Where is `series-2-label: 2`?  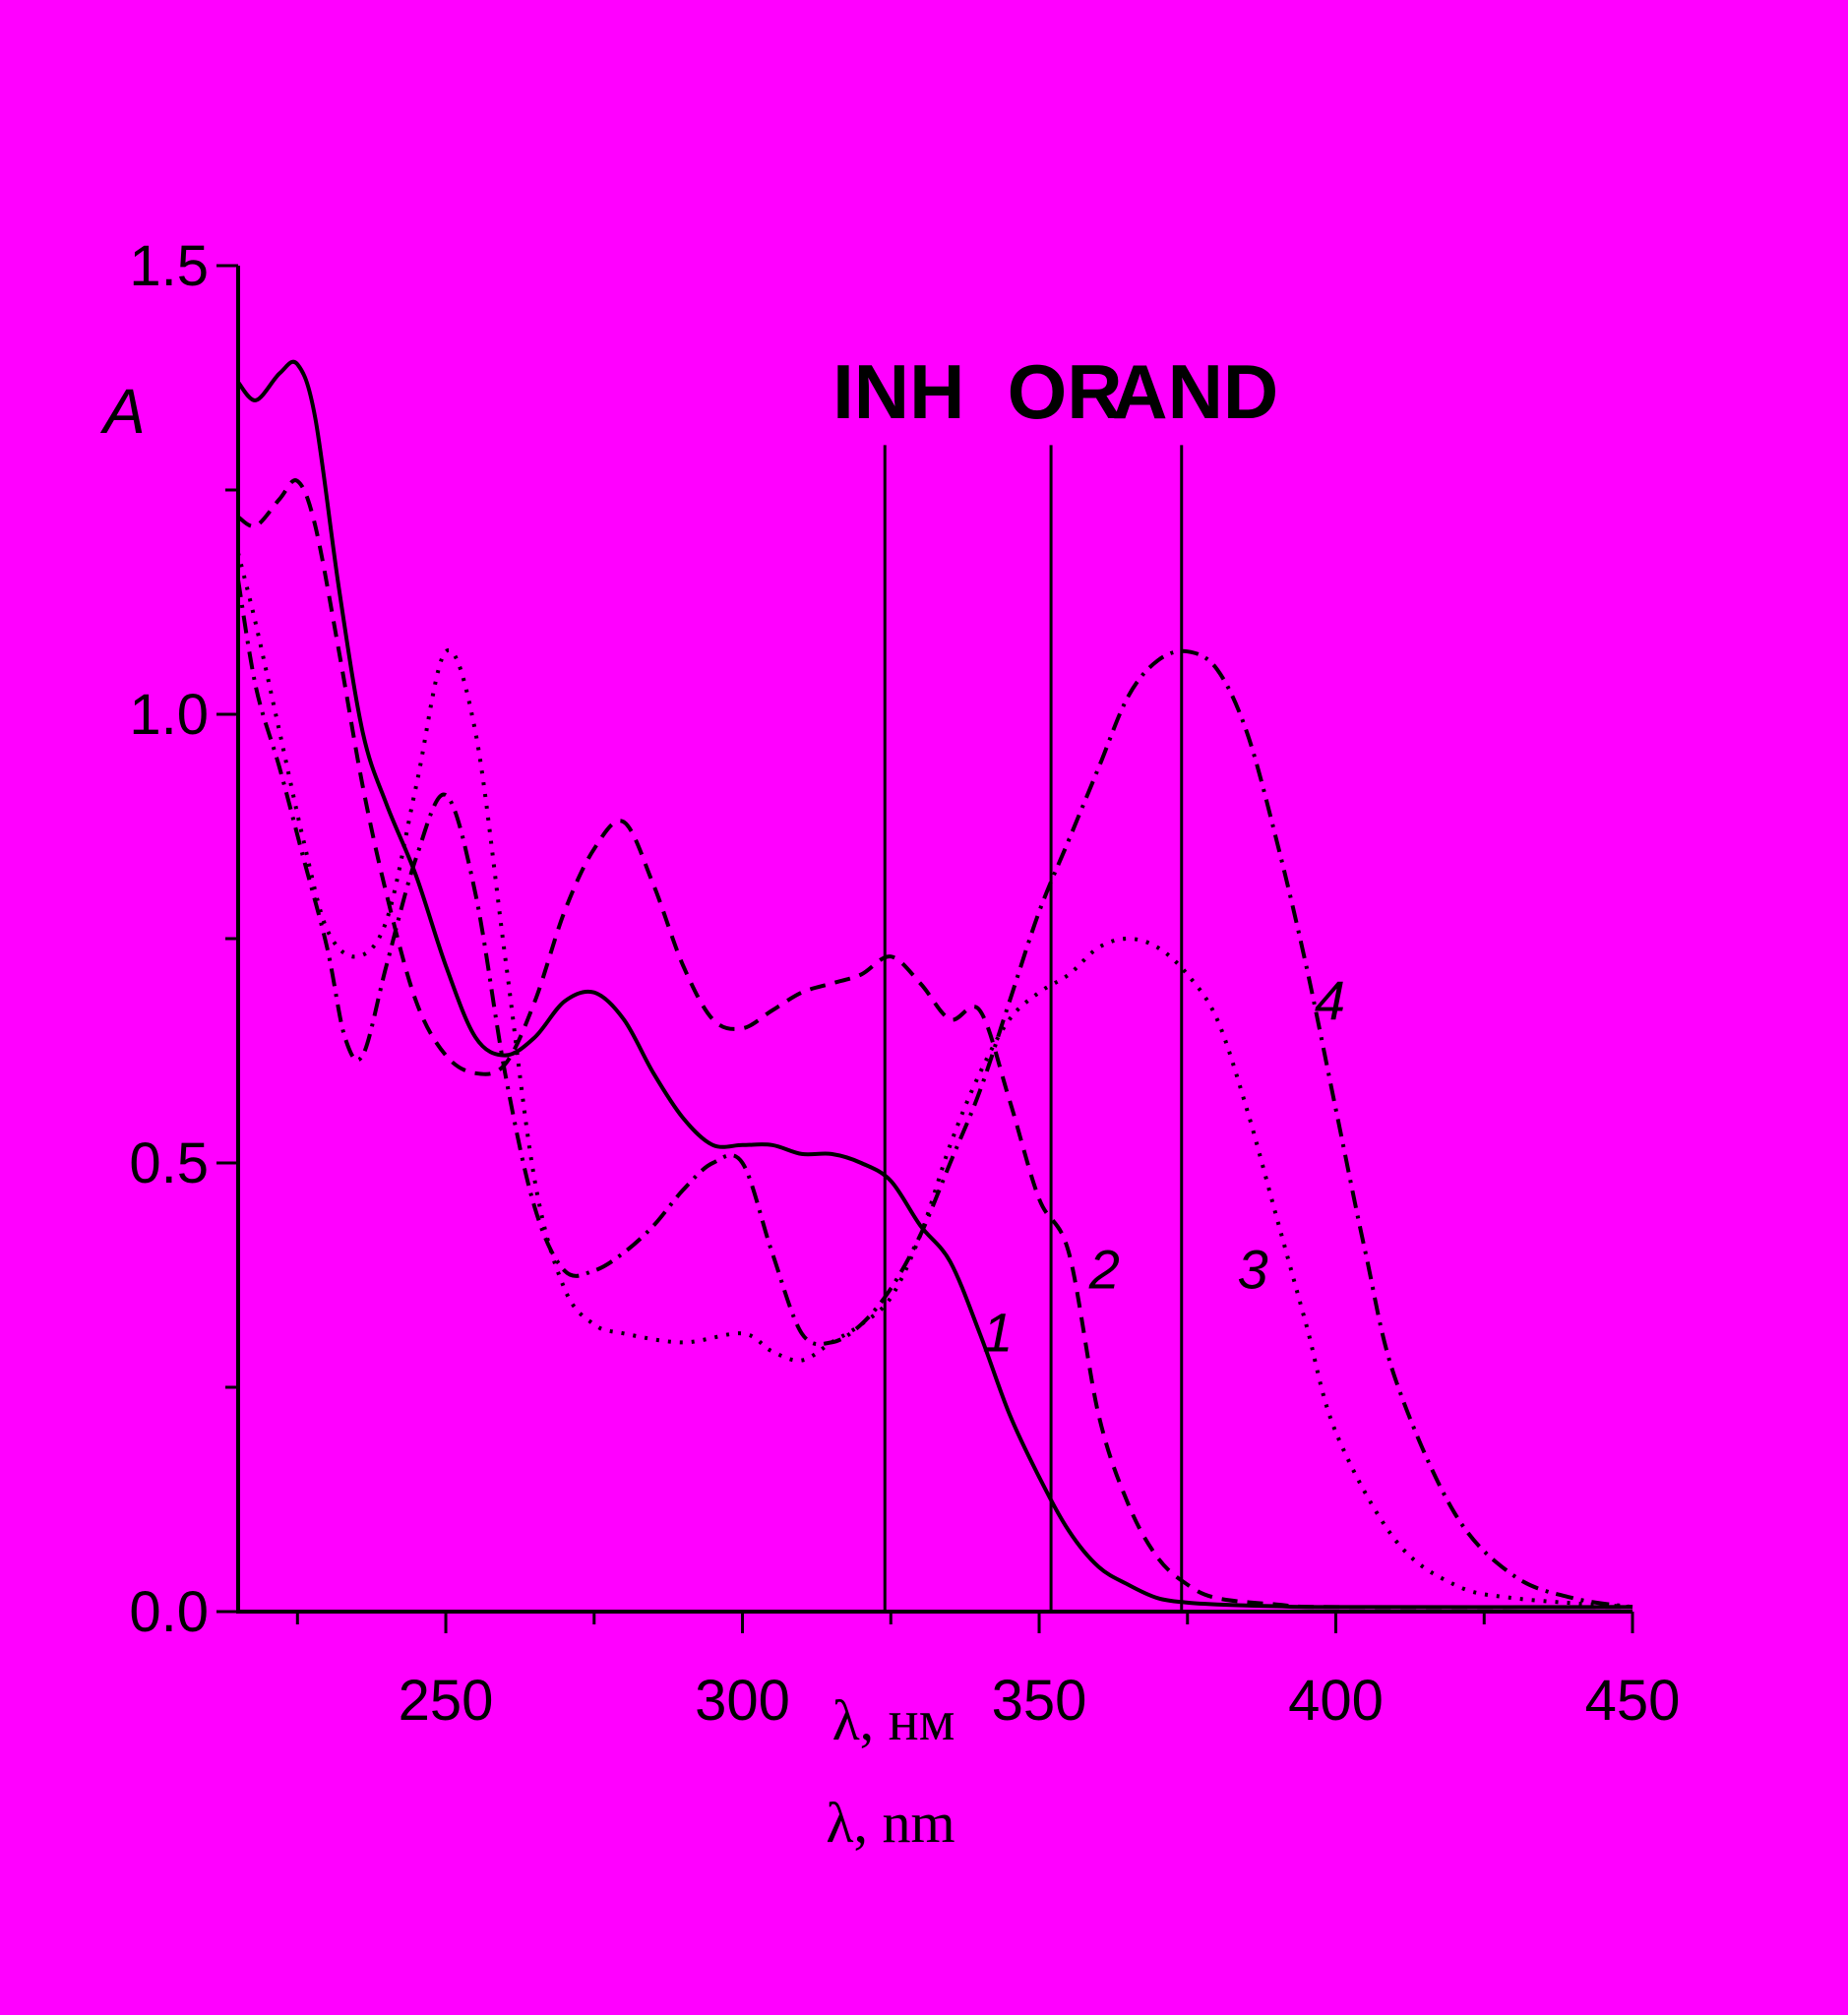 series-2-label: 2 is located at coordinates (1104, 1270).